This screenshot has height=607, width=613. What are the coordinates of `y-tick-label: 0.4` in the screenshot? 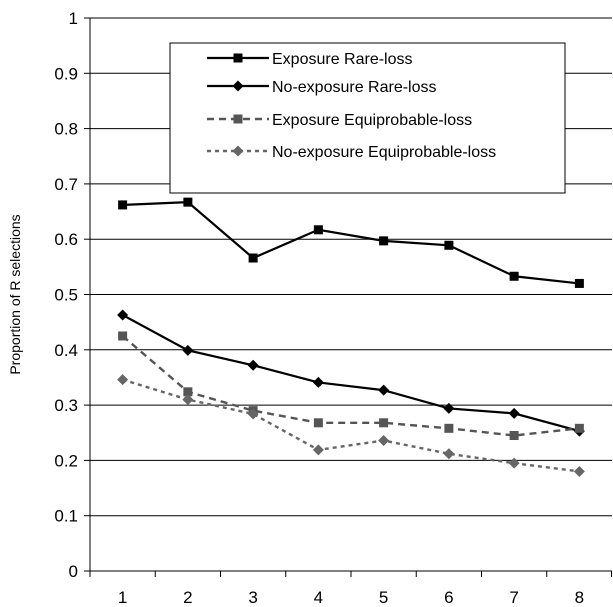 It's located at (66, 350).